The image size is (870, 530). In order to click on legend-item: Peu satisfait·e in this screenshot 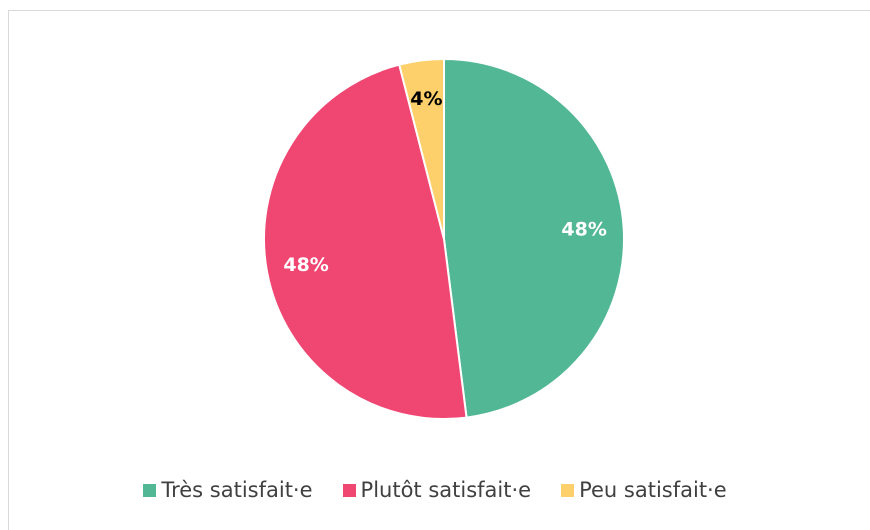, I will do `click(644, 490)`.